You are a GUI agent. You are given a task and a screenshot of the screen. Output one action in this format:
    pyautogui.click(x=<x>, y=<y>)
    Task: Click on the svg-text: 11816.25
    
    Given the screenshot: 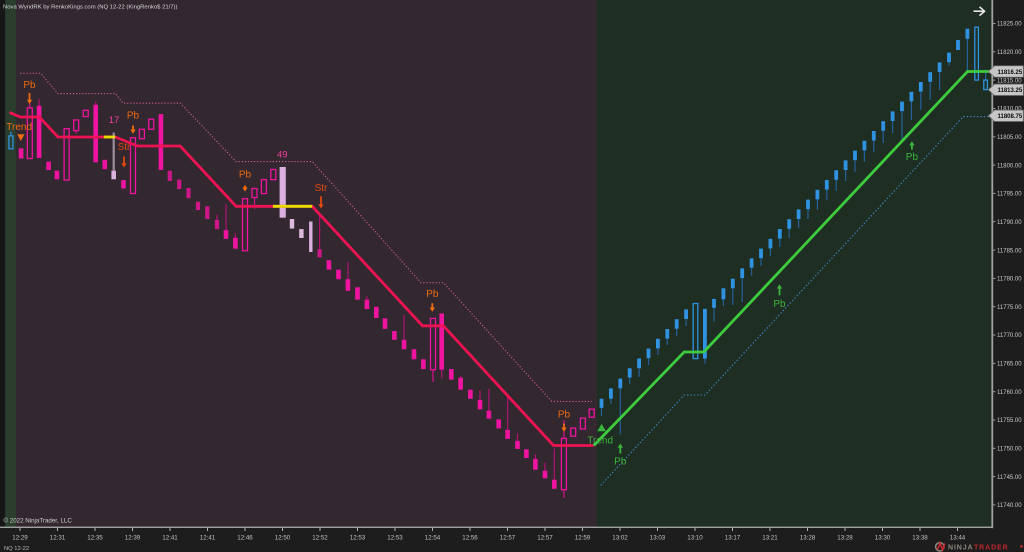 What is the action you would take?
    pyautogui.click(x=1010, y=73)
    